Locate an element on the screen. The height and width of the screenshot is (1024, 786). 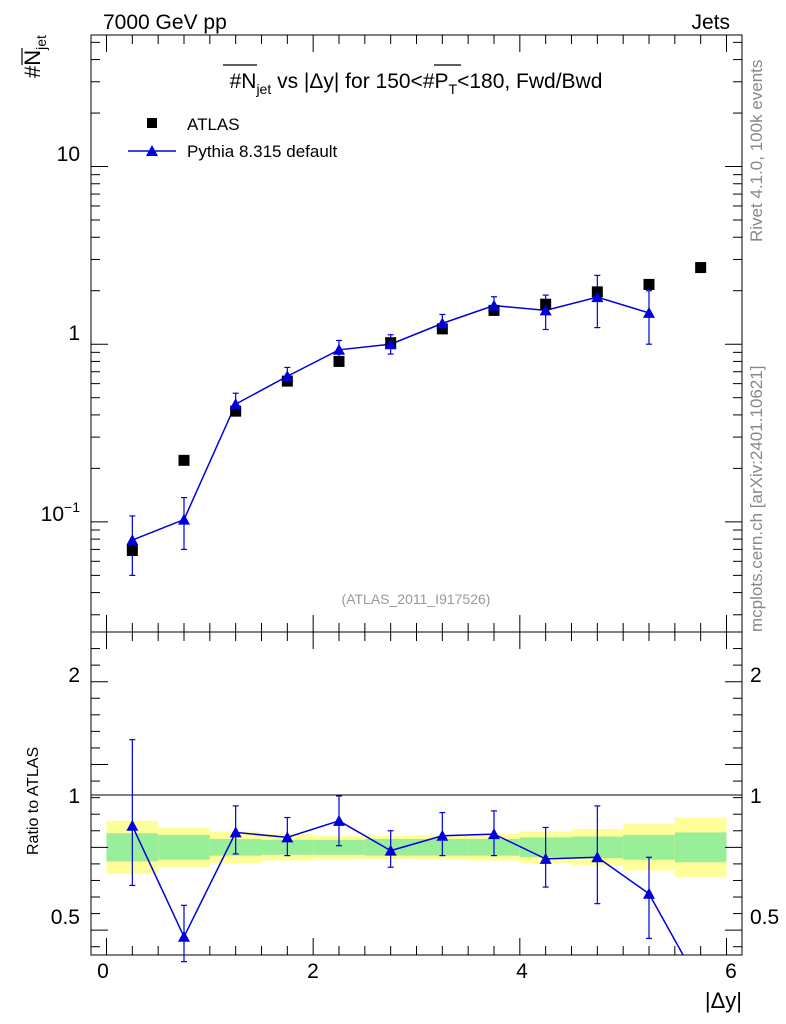
ratio-ytick-label-2-right: 2 is located at coordinates (756, 675).